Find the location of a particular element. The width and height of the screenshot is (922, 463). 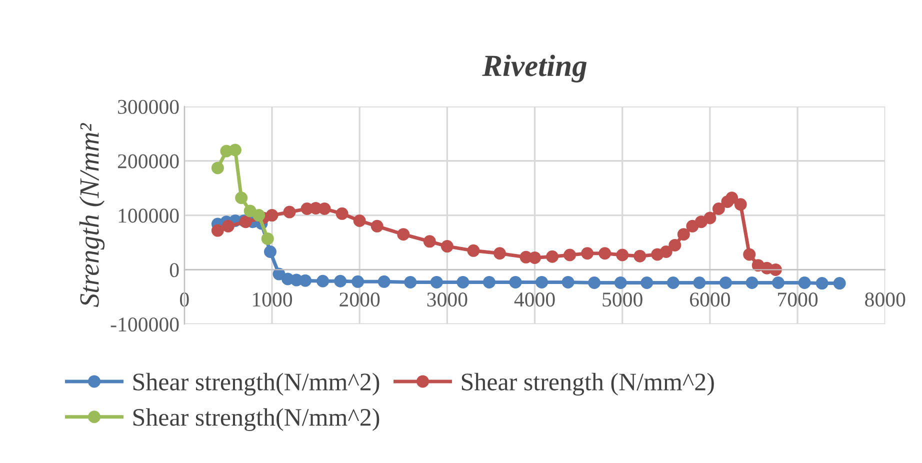

y-axis-title: Strength (N/mm² is located at coordinates (92, 214).